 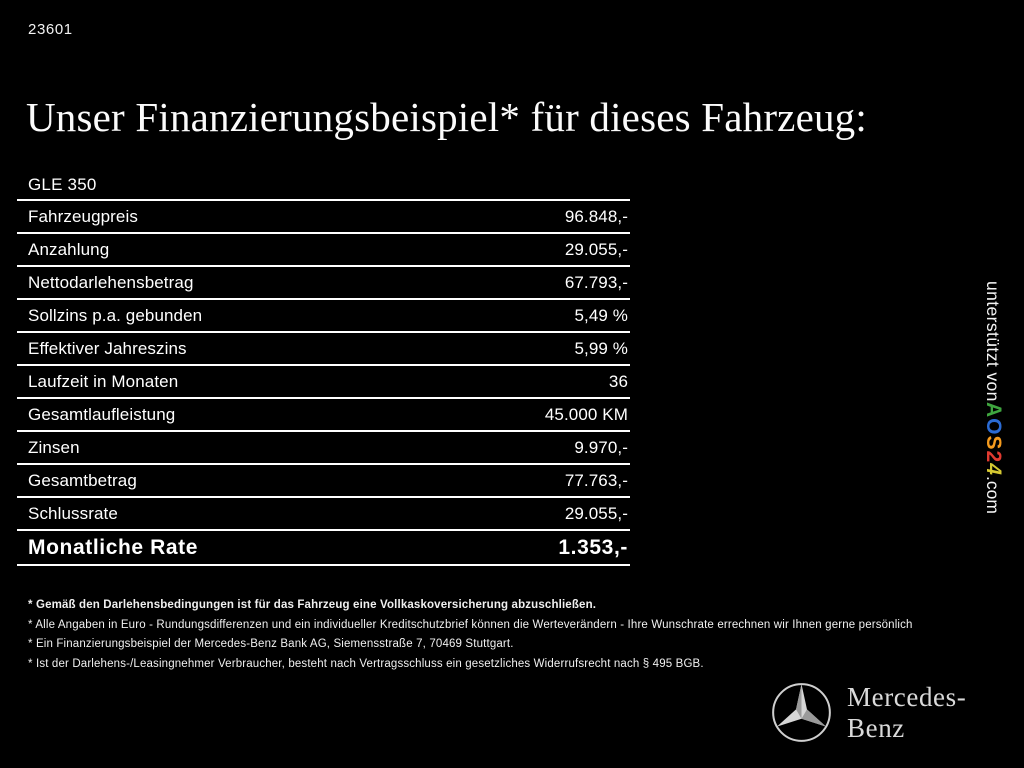 I want to click on mercedes-brand: Mercedes-Benz, so click(x=897, y=712).